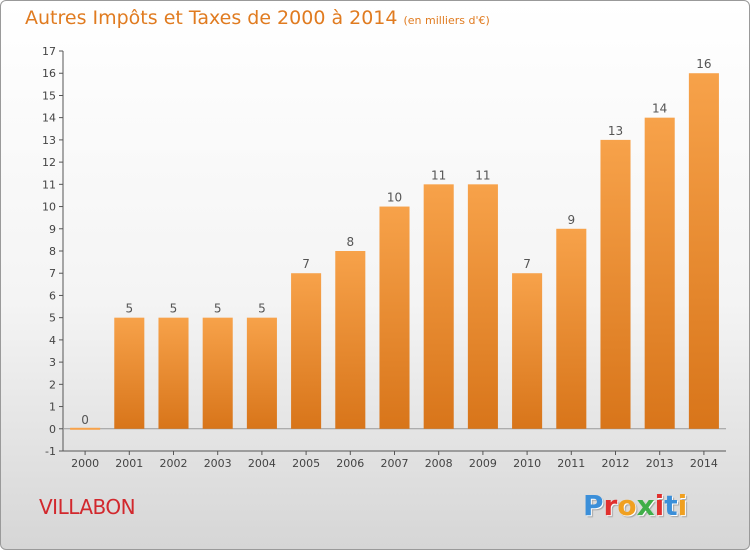 This screenshot has height=550, width=750. I want to click on x-tick-label: 2001, so click(129, 463).